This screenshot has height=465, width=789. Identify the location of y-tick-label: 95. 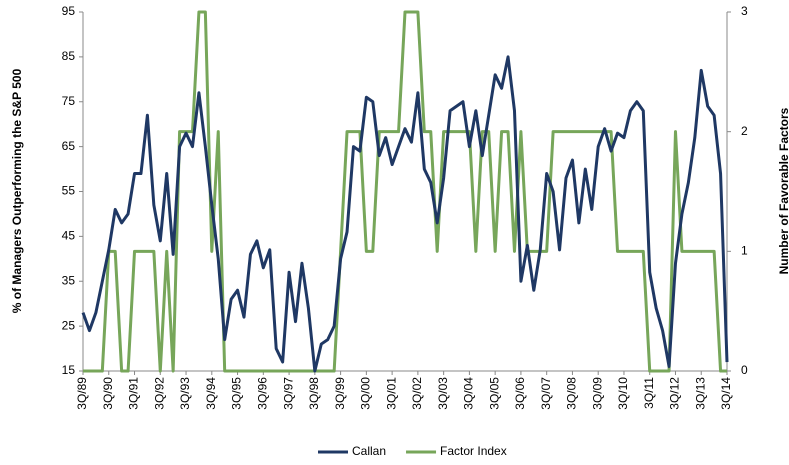
(69, 11).